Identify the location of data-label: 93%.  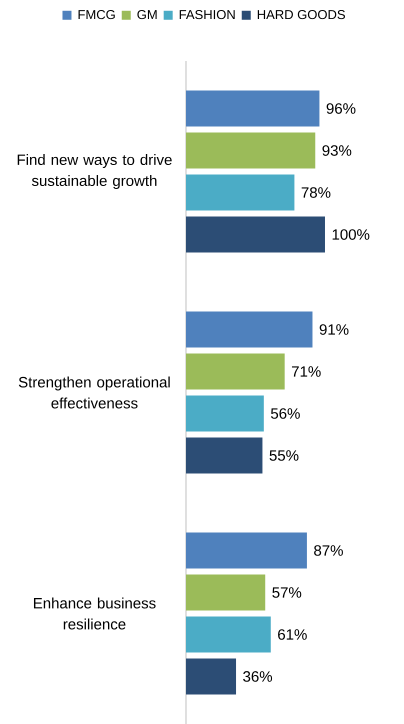
(337, 150).